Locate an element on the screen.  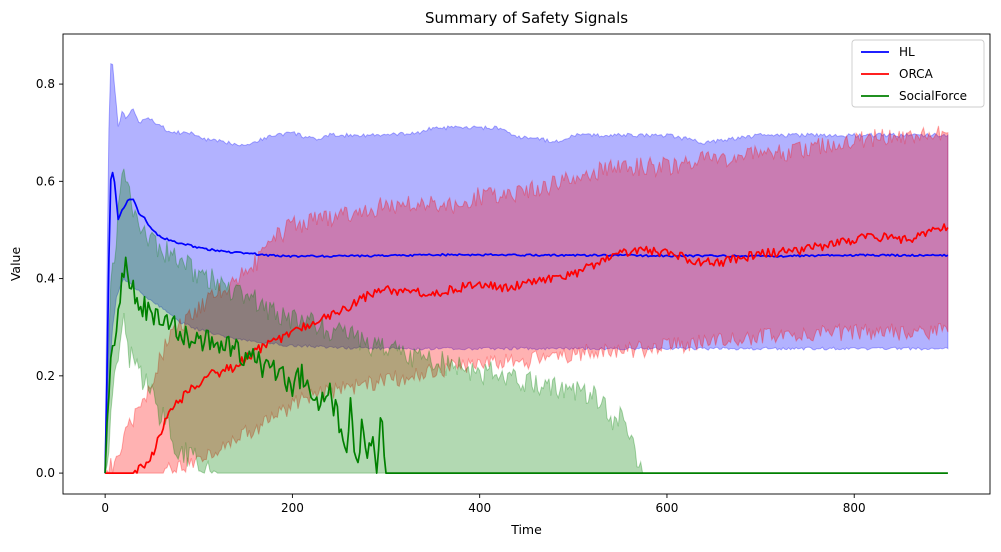
x-tick-label: 600 is located at coordinates (667, 508).